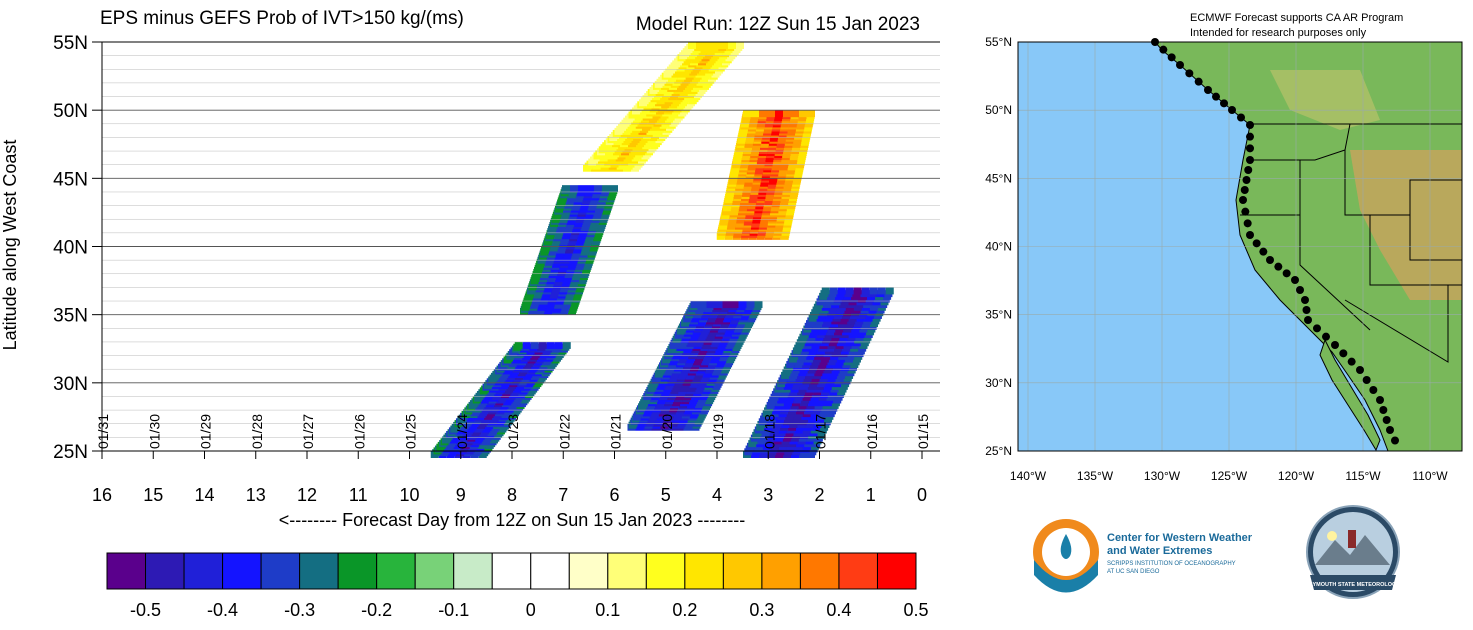 The image size is (1473, 630). I want to click on y-tick-label: 25N, so click(70, 452).